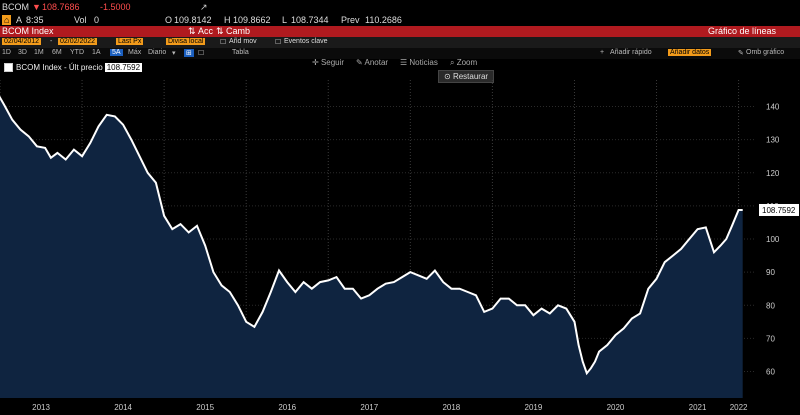 This screenshot has width=800, height=415. Describe the element at coordinates (135, 52) in the screenshot. I see `period-max: Máx` at that location.